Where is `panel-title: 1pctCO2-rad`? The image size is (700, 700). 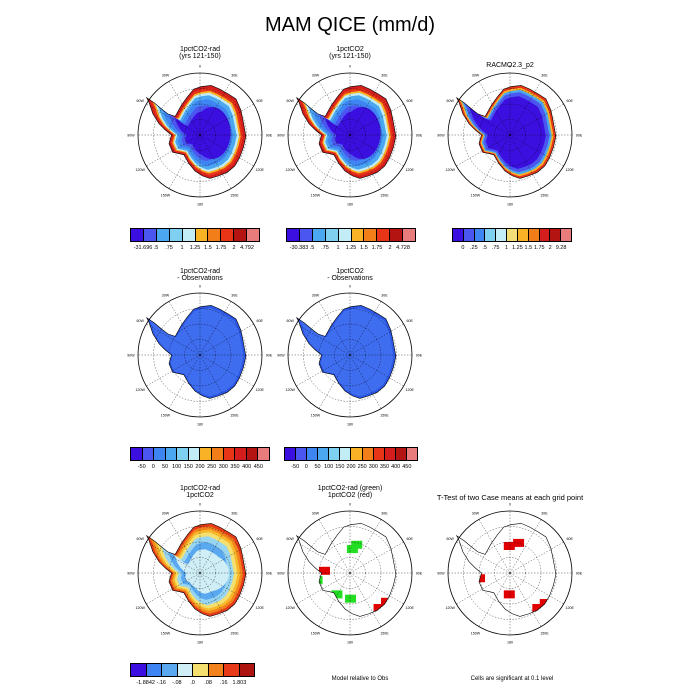 panel-title: 1pctCO2-rad is located at coordinates (200, 49).